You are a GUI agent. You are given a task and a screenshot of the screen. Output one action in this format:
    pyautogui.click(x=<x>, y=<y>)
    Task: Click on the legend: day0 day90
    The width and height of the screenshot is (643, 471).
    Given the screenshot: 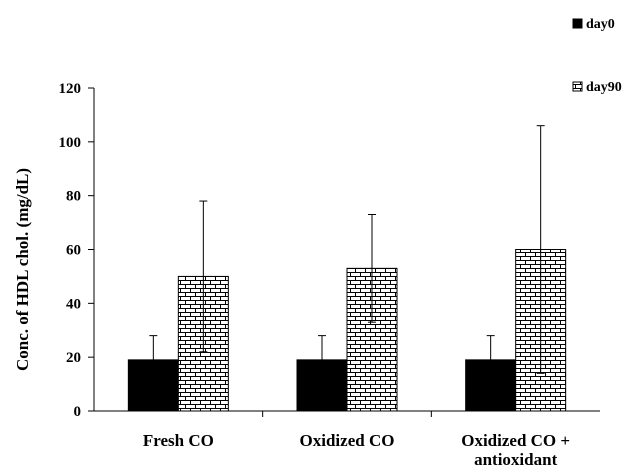 What is the action you would take?
    pyautogui.click(x=597, y=56)
    